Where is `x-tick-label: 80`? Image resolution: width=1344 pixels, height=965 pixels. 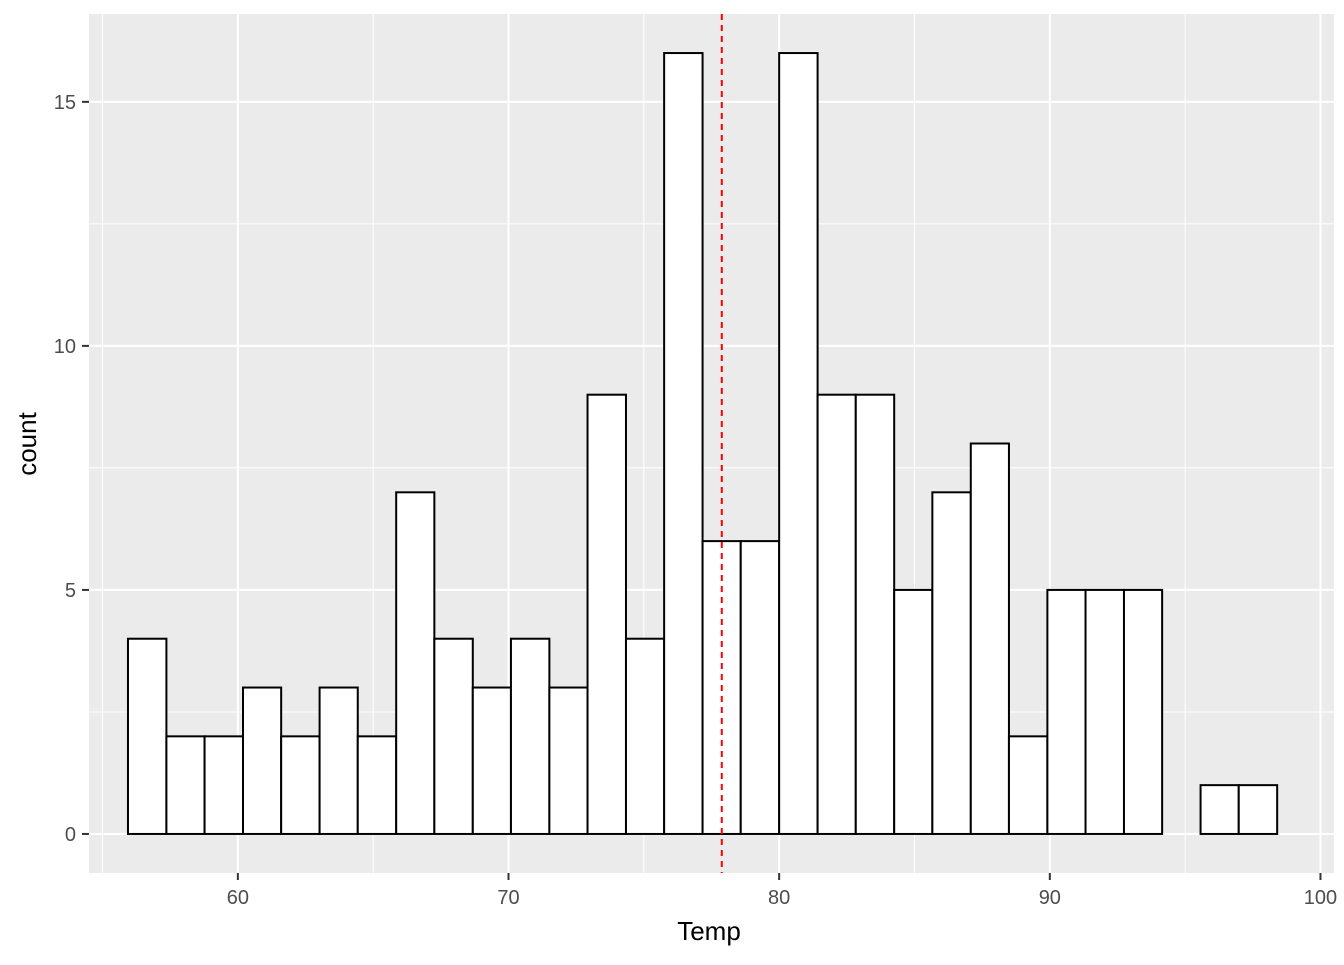
x-tick-label: 80 is located at coordinates (779, 898).